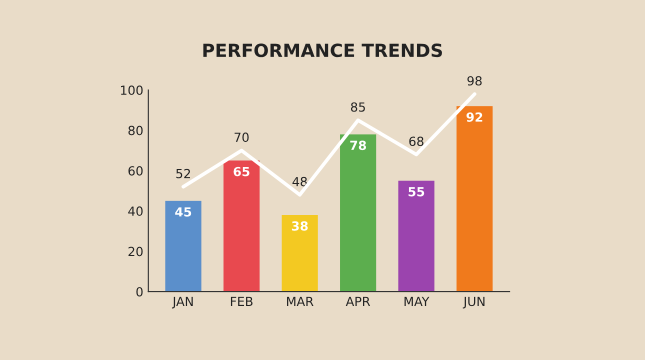 The image size is (645, 360). What do you see at coordinates (474, 117) in the screenshot?
I see `data-label: 92` at bounding box center [474, 117].